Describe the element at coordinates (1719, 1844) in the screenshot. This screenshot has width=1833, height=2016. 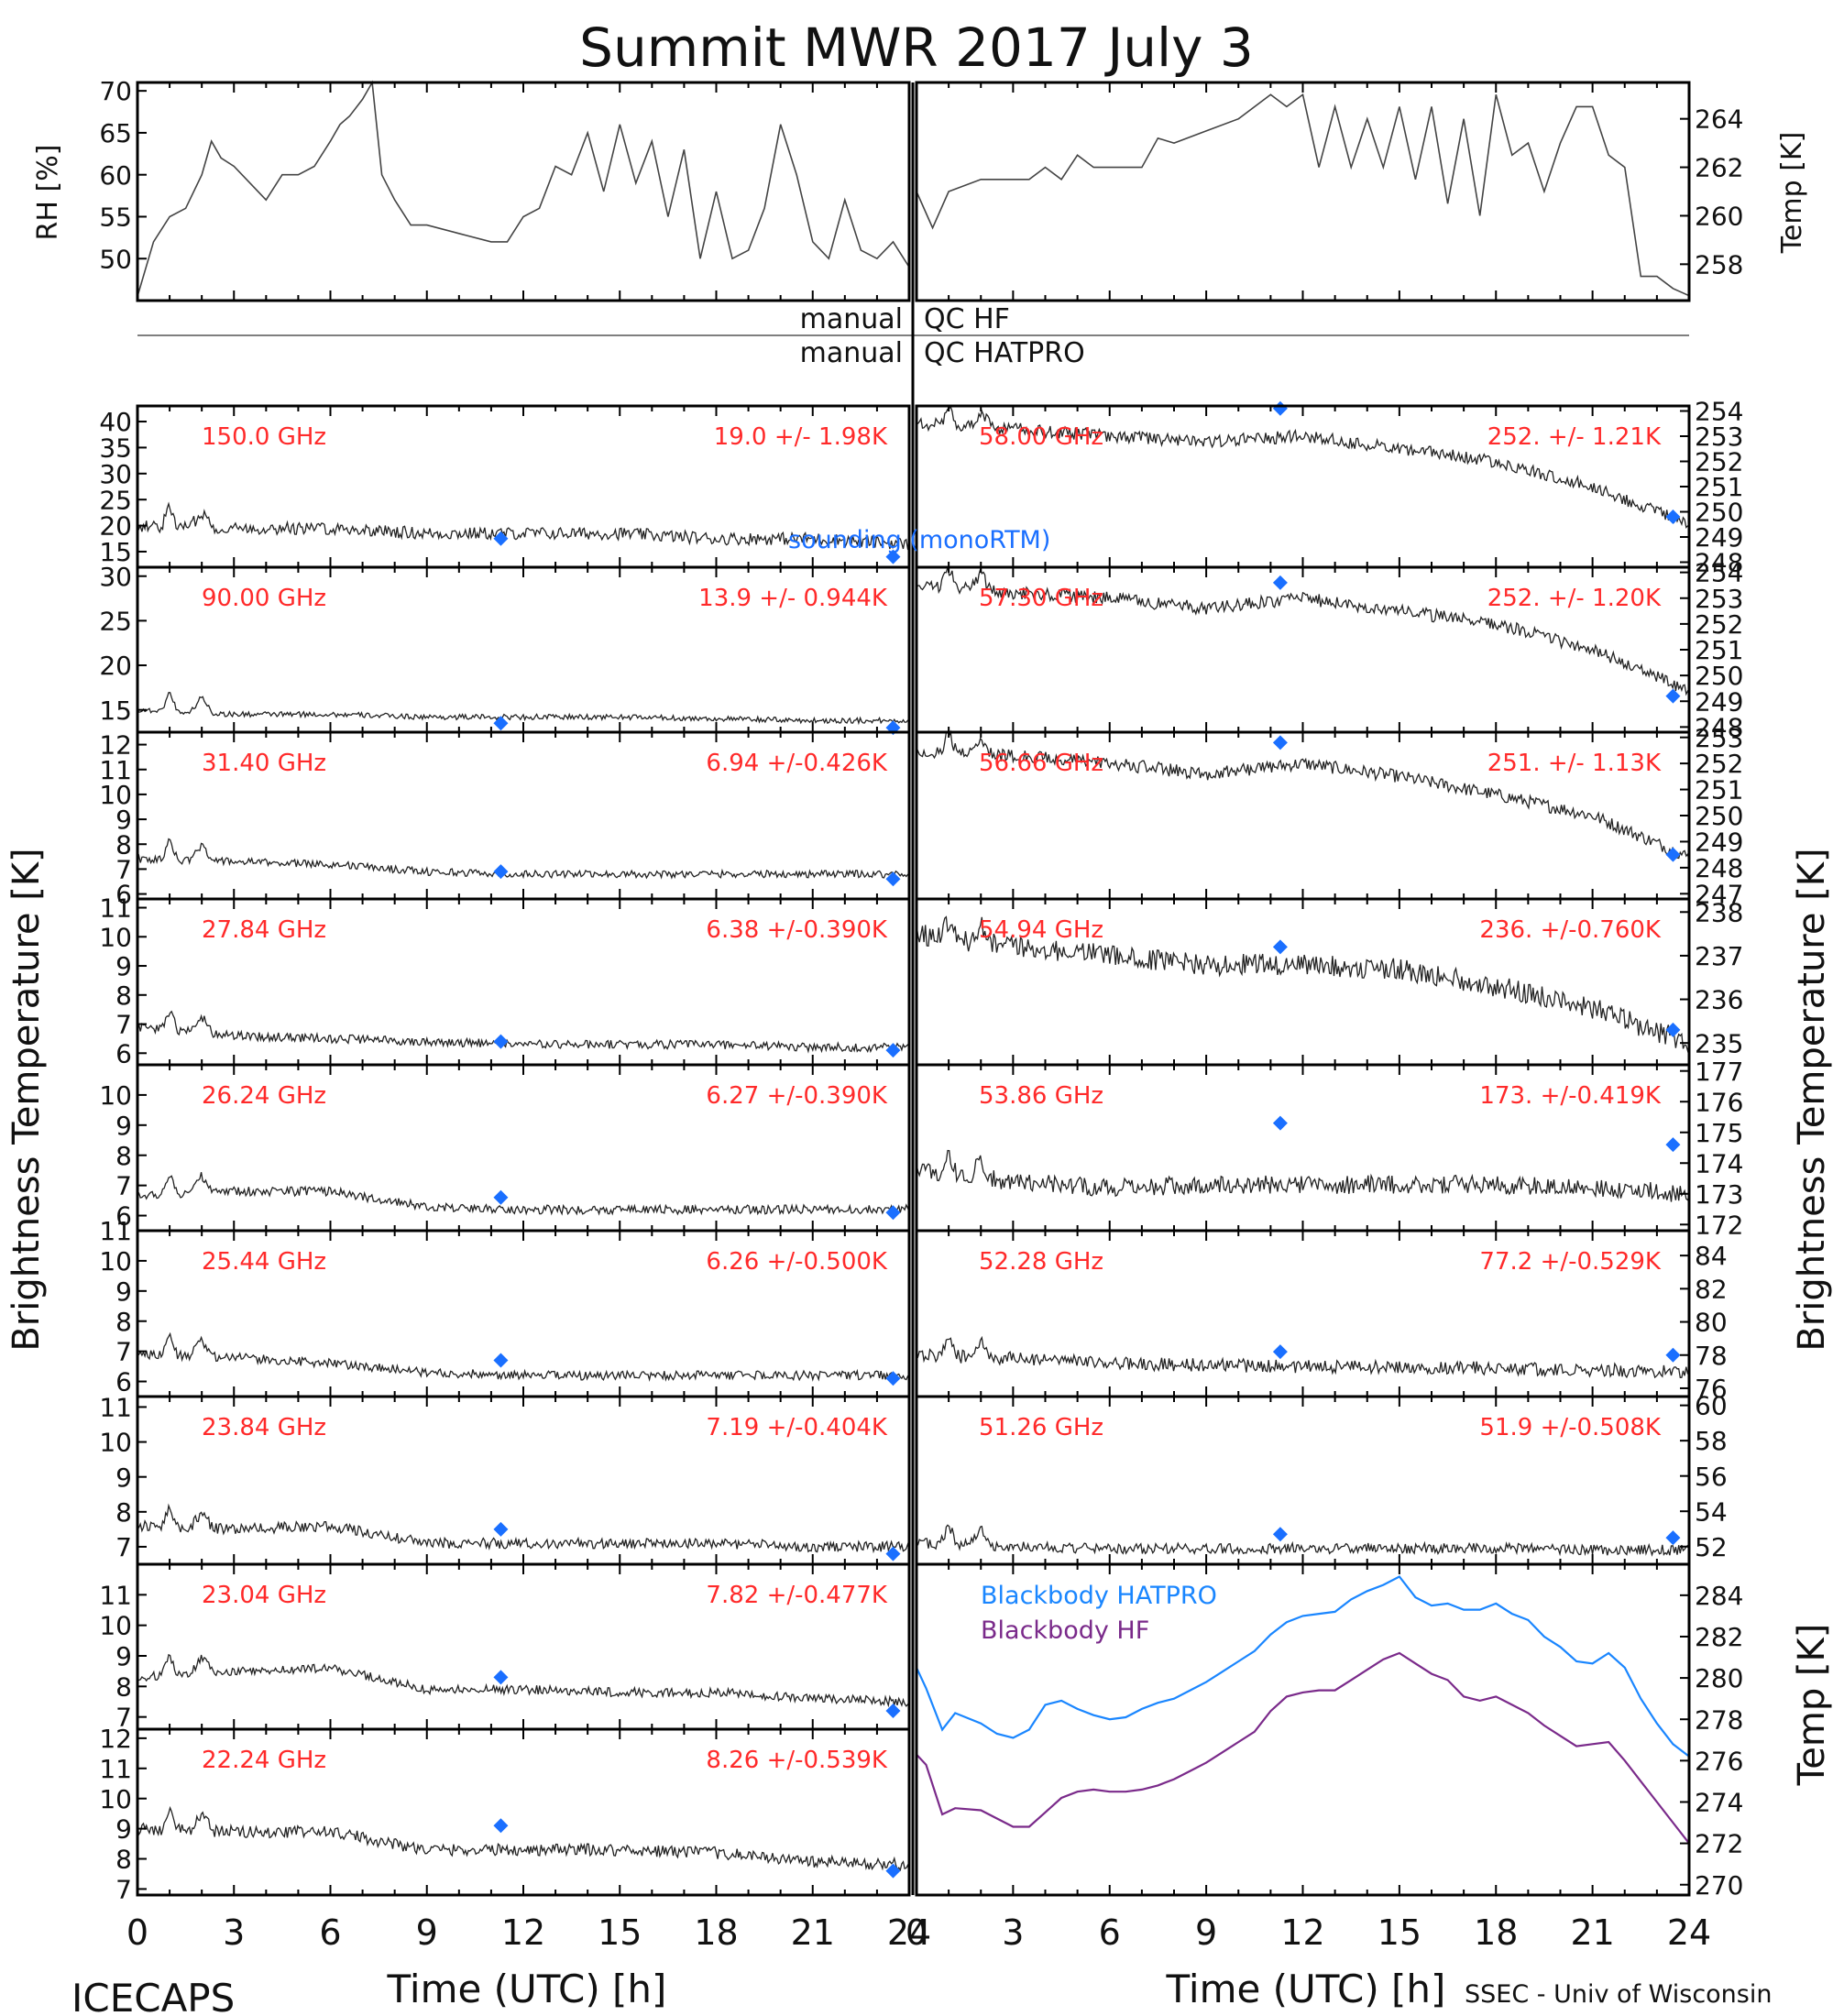
I see `y-tick-label: 272` at that location.